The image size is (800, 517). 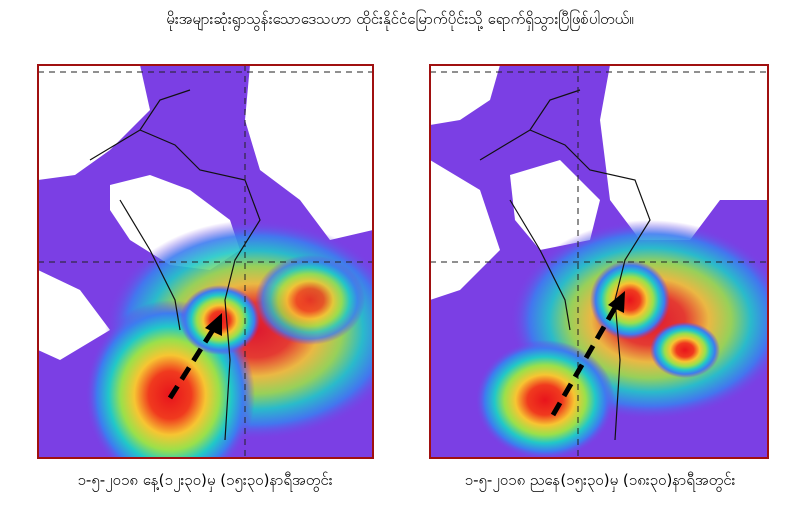 What do you see at coordinates (204, 481) in the screenshot?
I see `caption: ၁-၅-၂၀၁၈ နေ့(၁၂း၃၀)မှ (၁၅း၃၀)နာရီအတွင်း` at bounding box center [204, 481].